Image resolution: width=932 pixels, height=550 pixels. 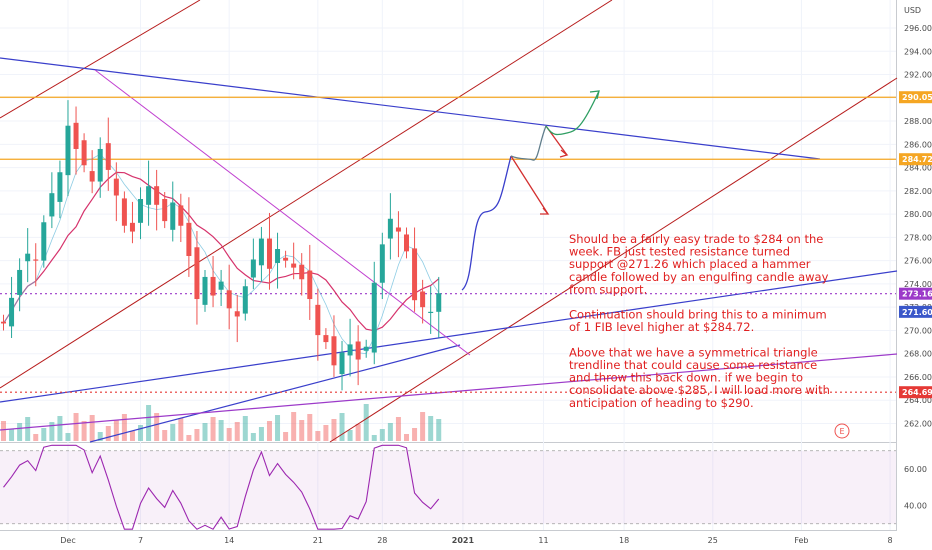 What do you see at coordinates (529, 185) in the screenshot?
I see `projection-path-pullback` at bounding box center [529, 185].